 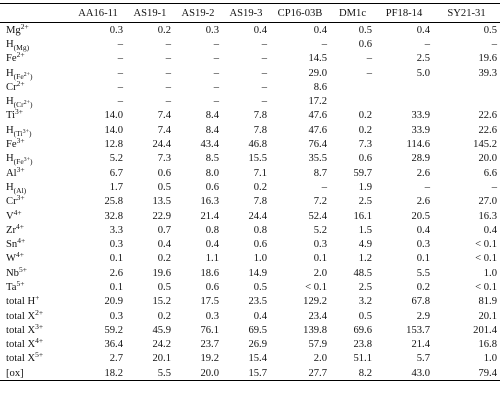 What do you see at coordinates (320, 359) in the screenshot?
I see `table-cell: 2.0` at bounding box center [320, 359].